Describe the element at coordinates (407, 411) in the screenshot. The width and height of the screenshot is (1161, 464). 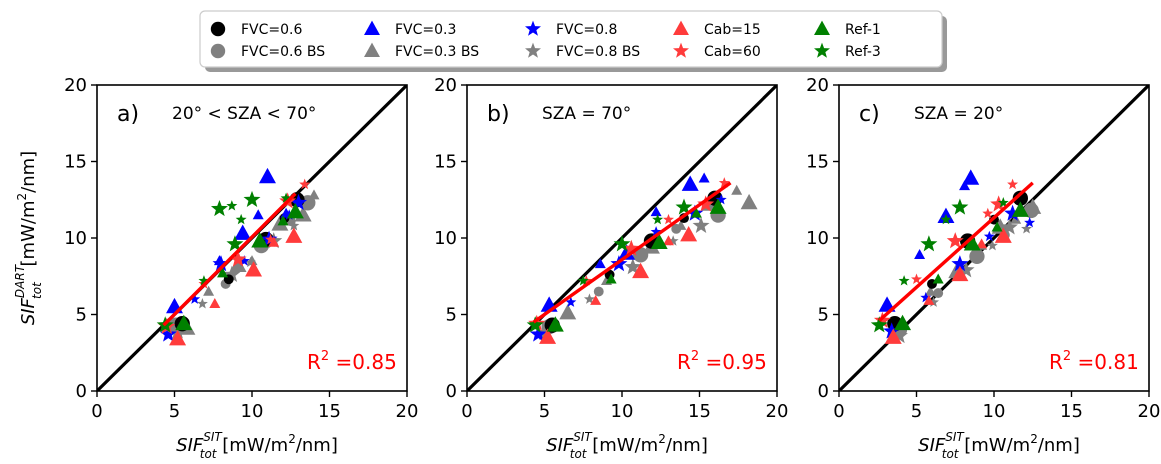
I see `x-tick-label: 20` at that location.